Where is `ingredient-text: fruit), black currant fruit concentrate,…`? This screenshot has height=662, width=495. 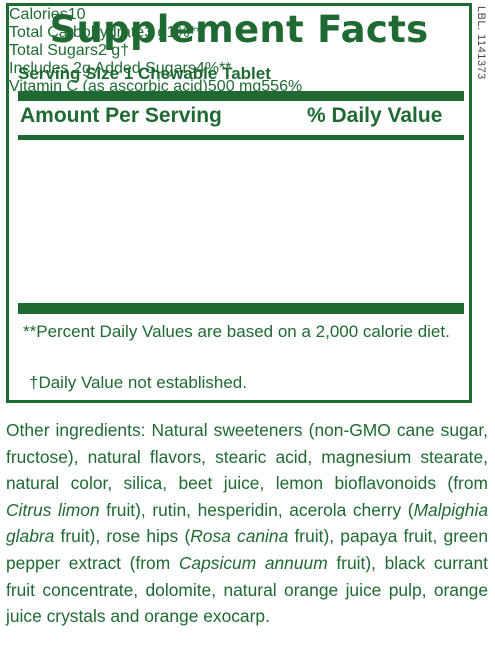 ingredient-text: fruit), black currant fruit concentrate,… is located at coordinates (247, 589).